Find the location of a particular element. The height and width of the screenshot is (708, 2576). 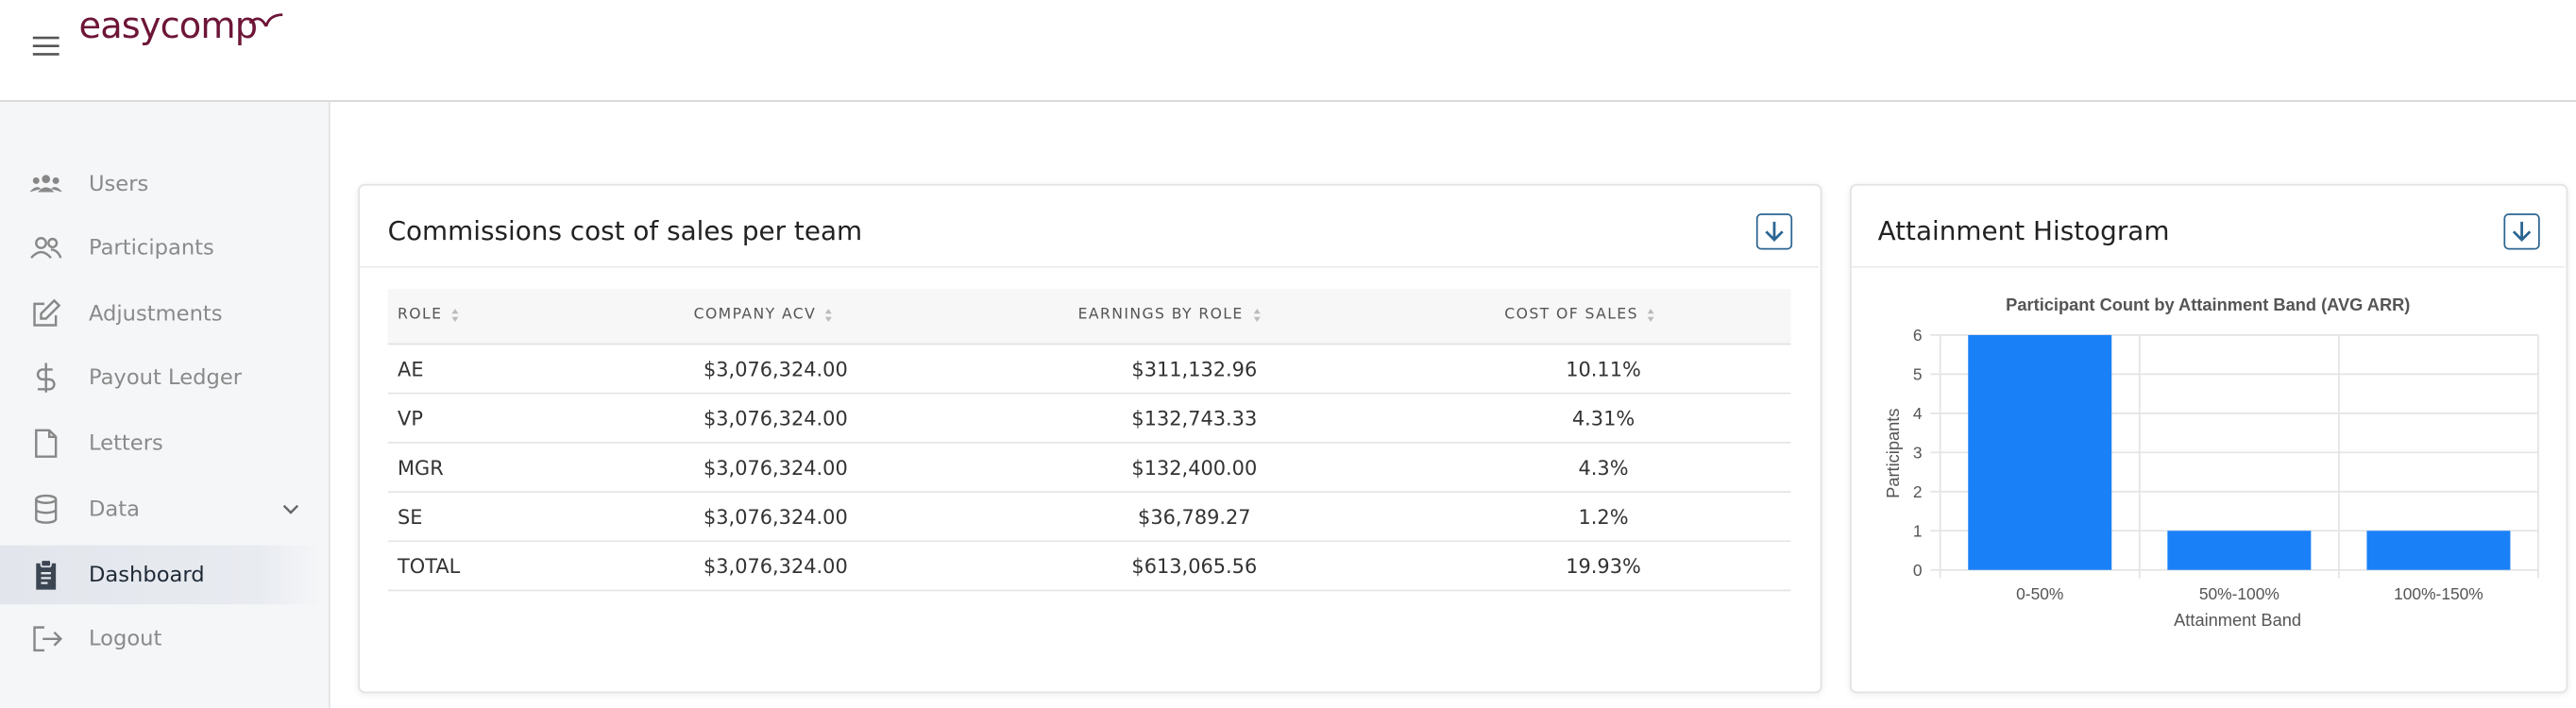

table-cell: $132,400.00 is located at coordinates (1194, 468).